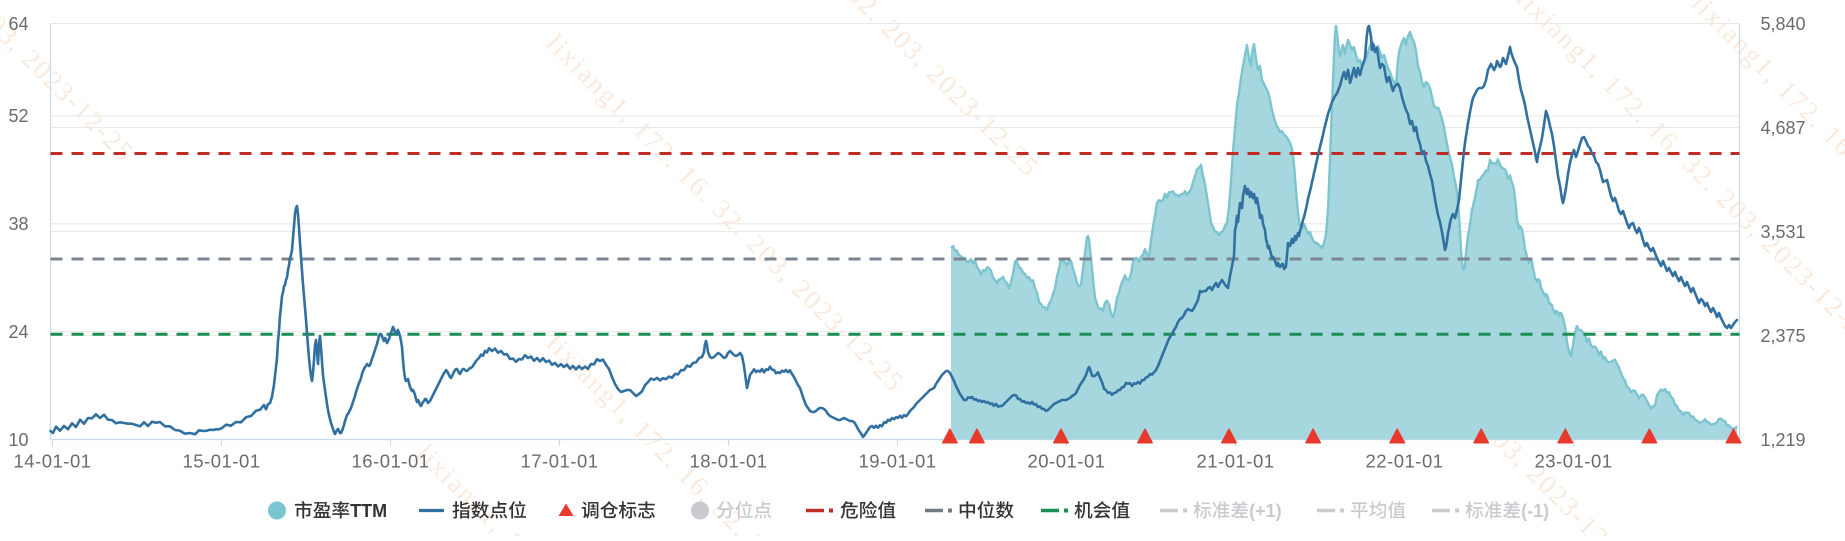 The height and width of the screenshot is (541, 1845). What do you see at coordinates (1783, 24) in the screenshot?
I see `svg-text: 5,840` at bounding box center [1783, 24].